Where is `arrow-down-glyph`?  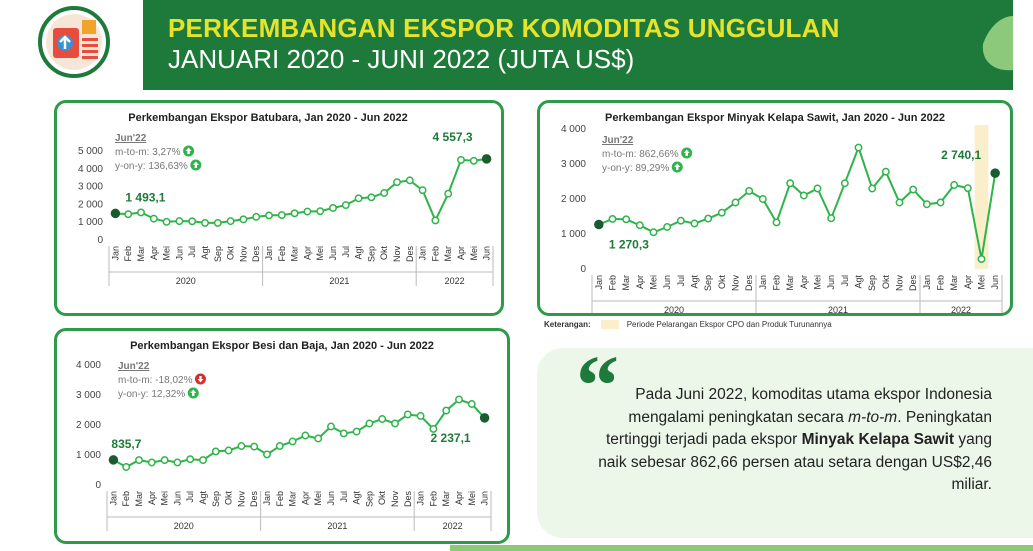 arrow-down-glyph is located at coordinates (200, 379).